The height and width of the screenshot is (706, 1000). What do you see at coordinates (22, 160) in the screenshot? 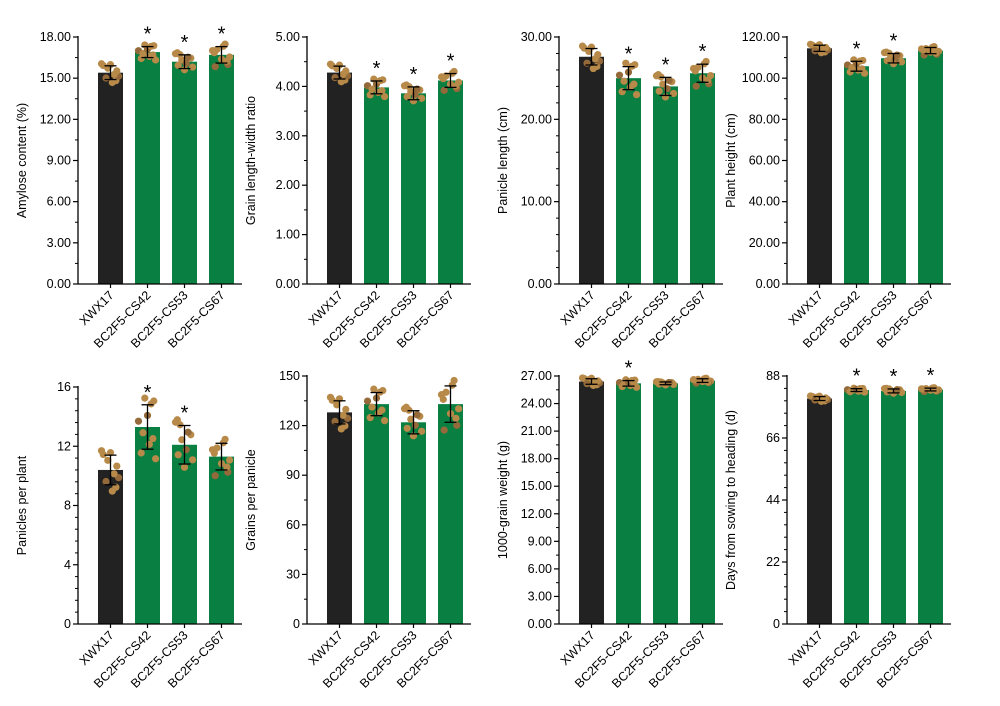
I see `y-axis-title: Amylose content (%)` at bounding box center [22, 160].